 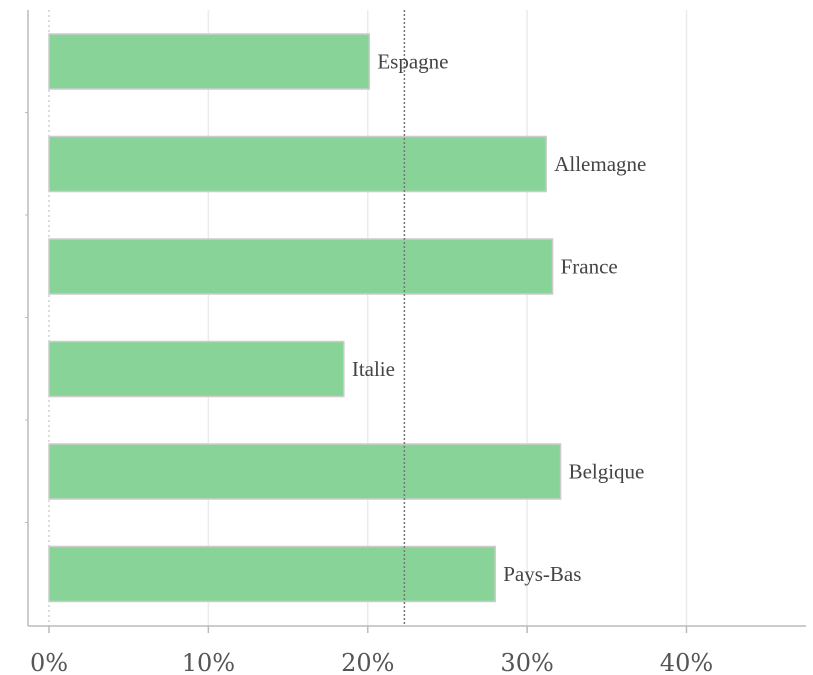 I want to click on bar-label: Belgique, so click(x=607, y=472).